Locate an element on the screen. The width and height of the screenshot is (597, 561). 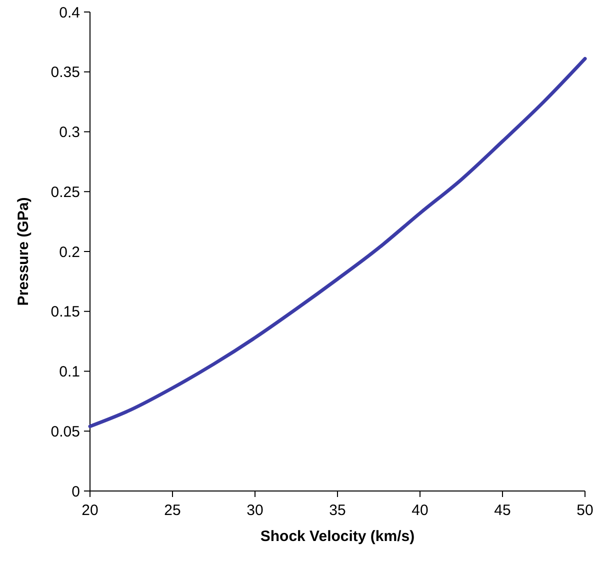
x-tick-label: 40 is located at coordinates (420, 510).